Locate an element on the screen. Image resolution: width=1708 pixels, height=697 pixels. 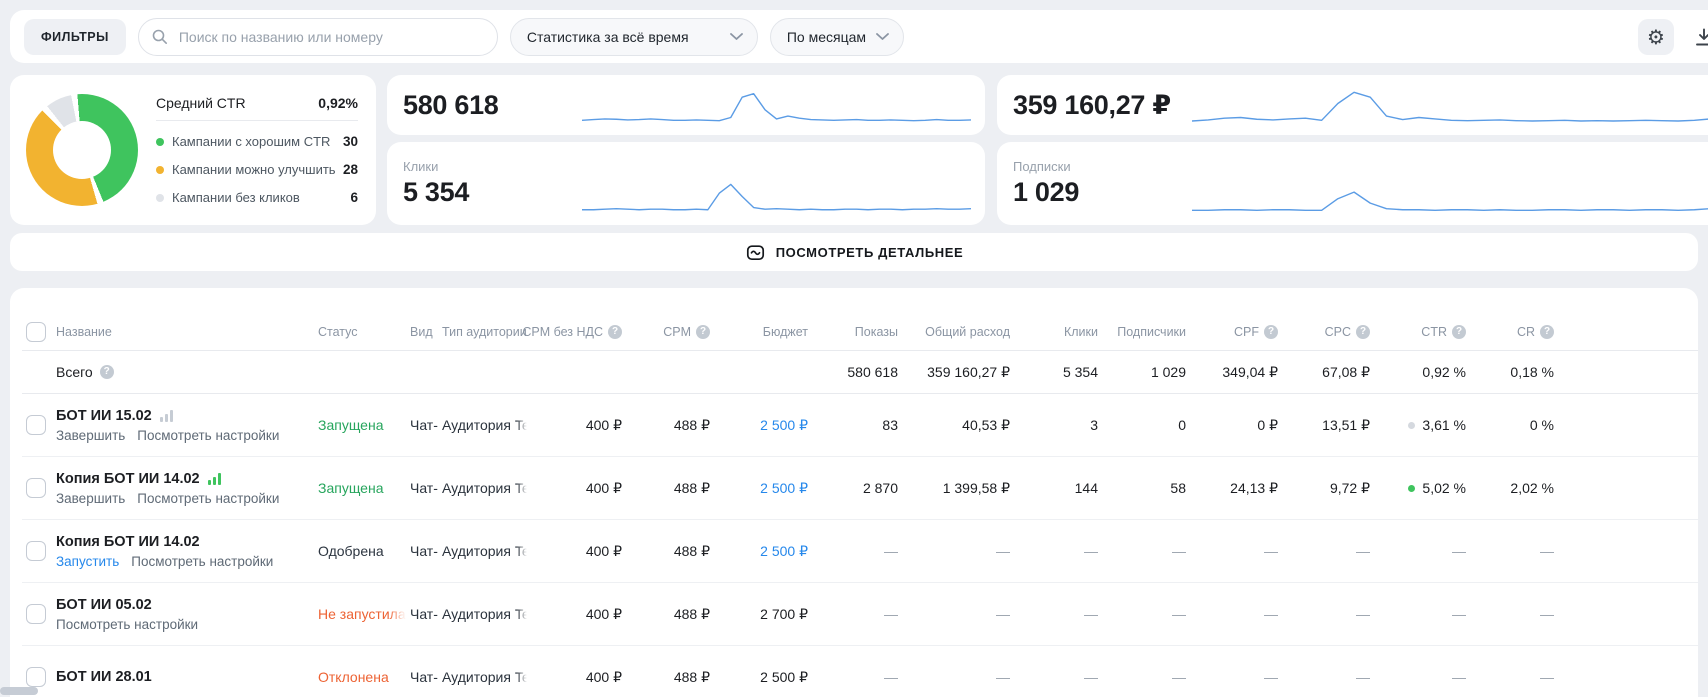
cell-cpm: 488 ₽ is located at coordinates (691, 676).